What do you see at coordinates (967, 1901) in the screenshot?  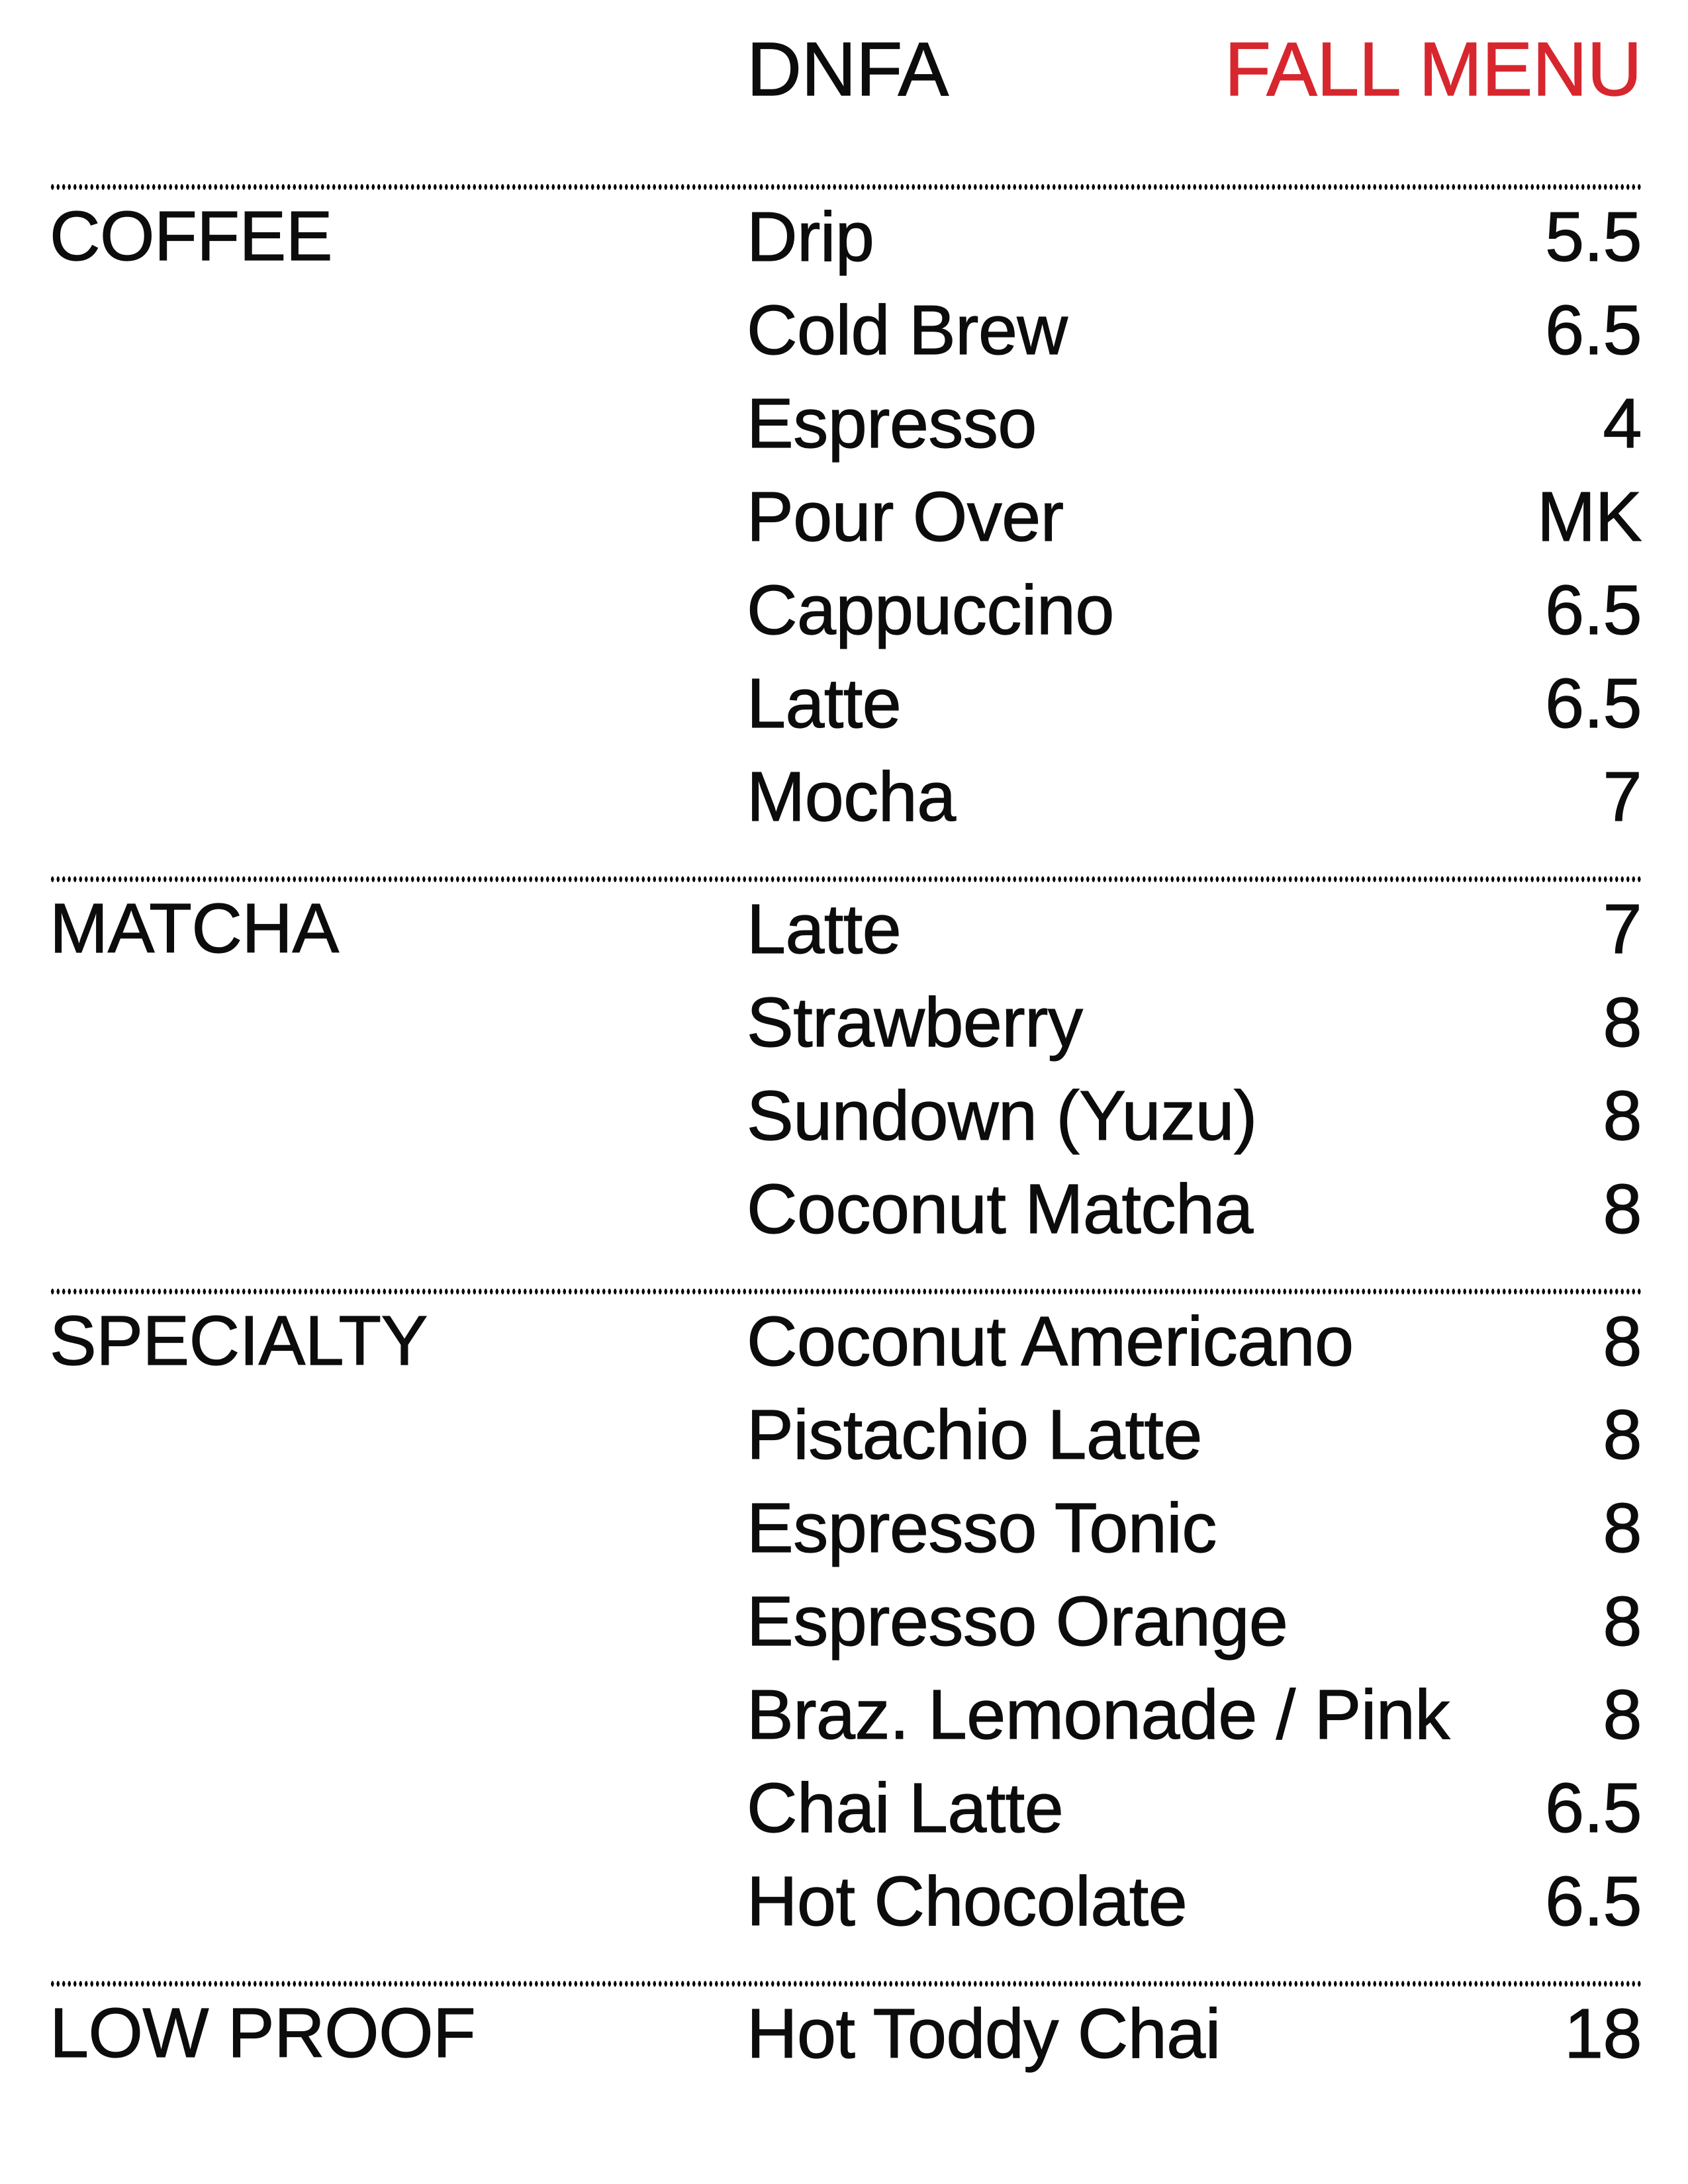 I see `item-name: Hot Chocolate` at bounding box center [967, 1901].